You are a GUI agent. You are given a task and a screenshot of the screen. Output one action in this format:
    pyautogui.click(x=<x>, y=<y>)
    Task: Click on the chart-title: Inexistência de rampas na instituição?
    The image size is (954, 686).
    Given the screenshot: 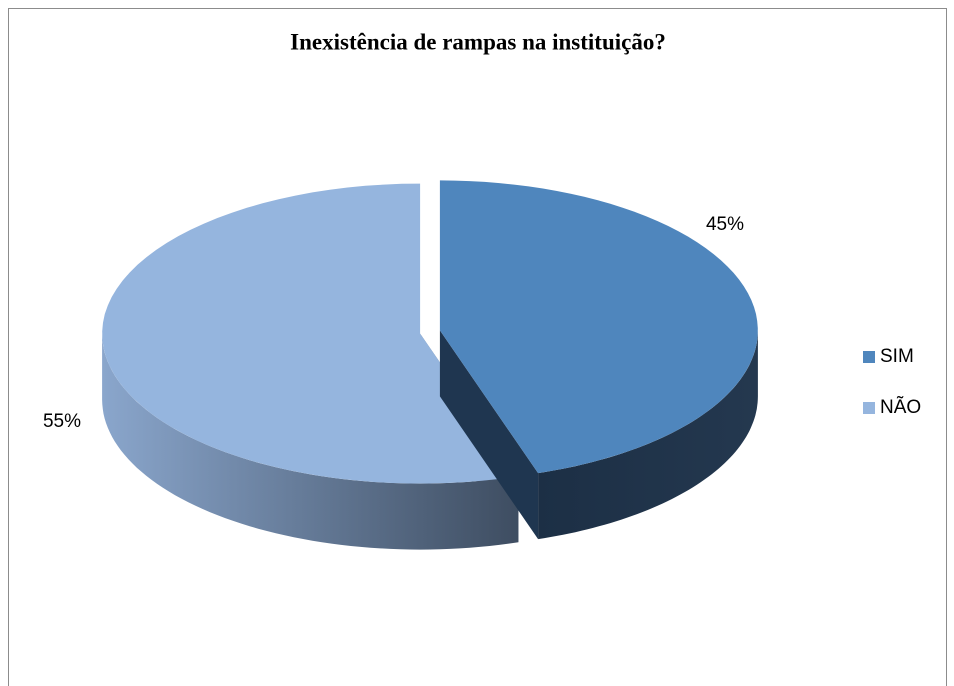 What is the action you would take?
    pyautogui.click(x=478, y=41)
    